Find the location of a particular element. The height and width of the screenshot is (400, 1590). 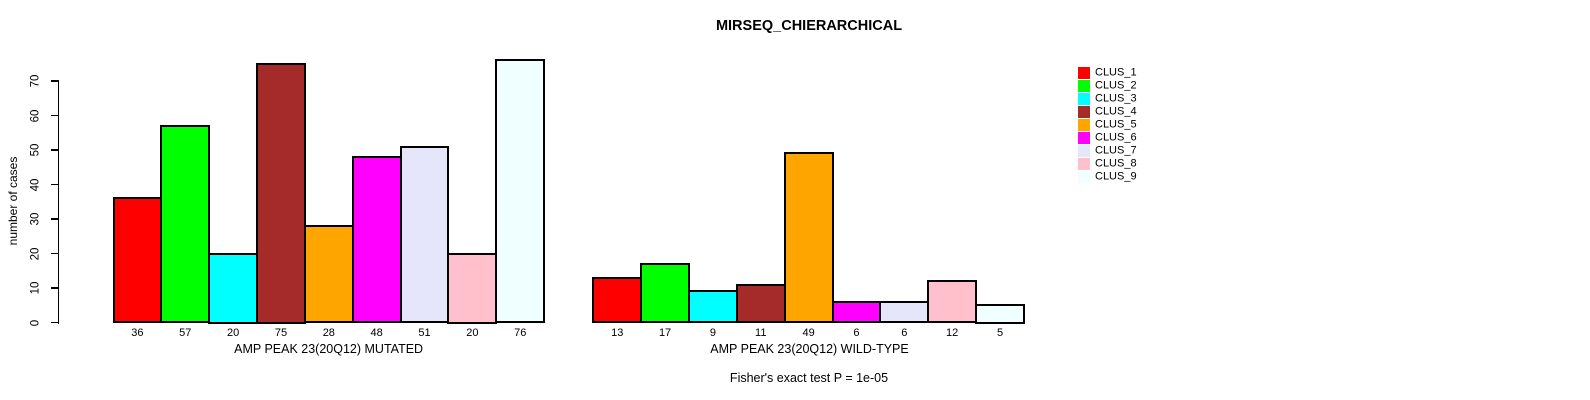

y-tick-label: 10 is located at coordinates (35, 288).